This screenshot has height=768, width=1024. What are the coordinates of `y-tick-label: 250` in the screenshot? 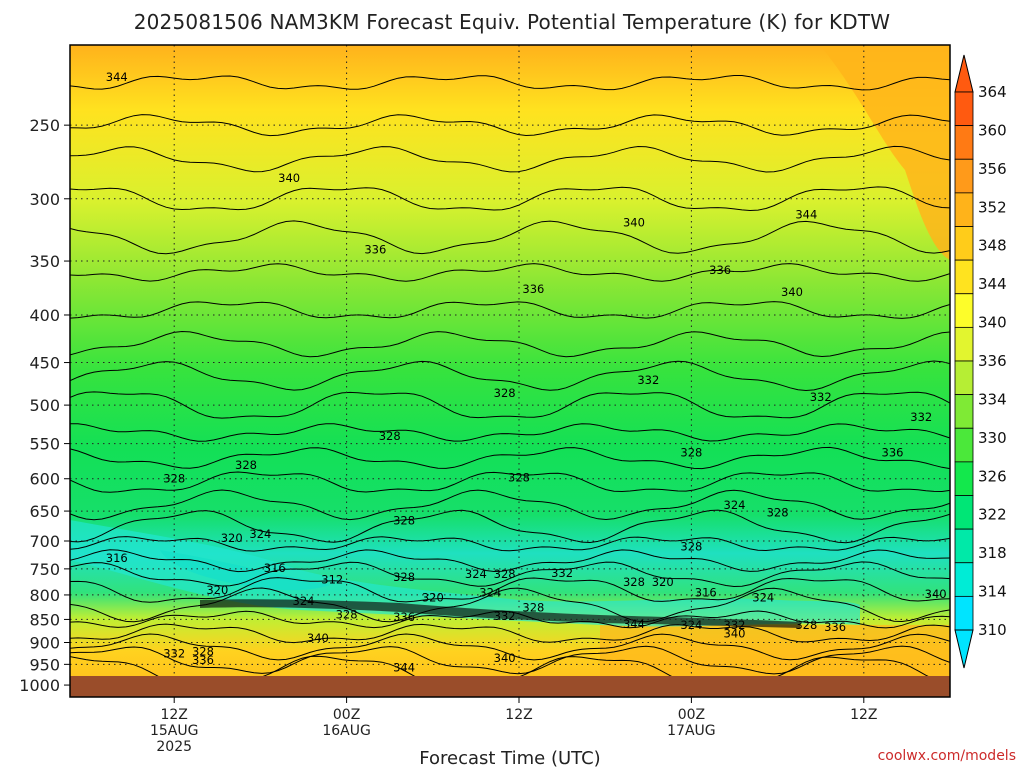 It's located at (44, 125).